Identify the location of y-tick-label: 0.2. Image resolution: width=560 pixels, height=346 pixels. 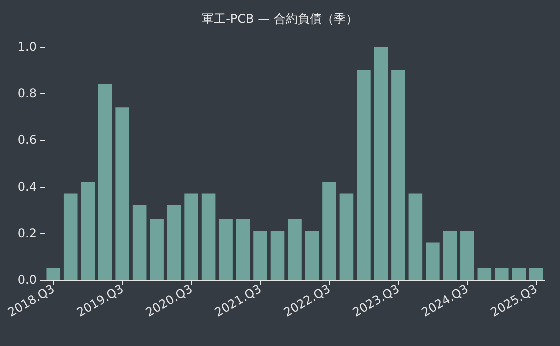
(27, 233).